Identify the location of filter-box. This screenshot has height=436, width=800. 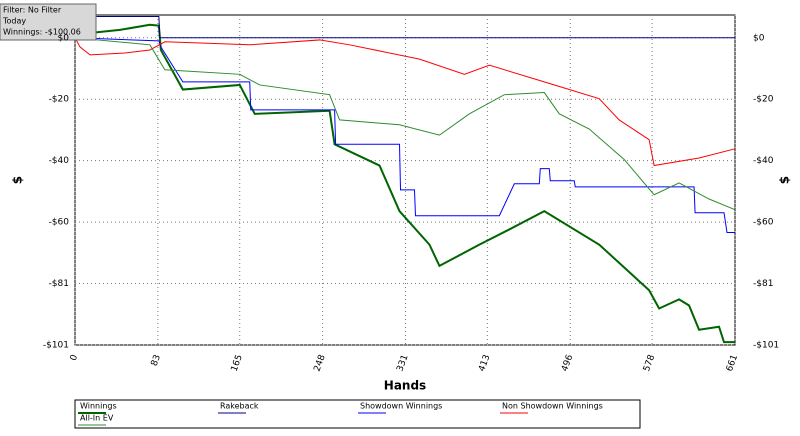
(48, 22).